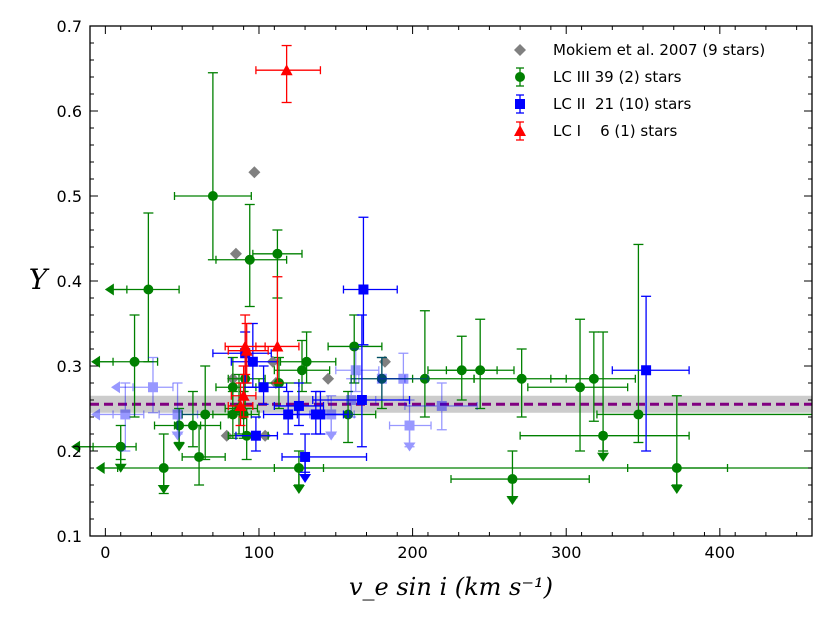  What do you see at coordinates (622, 104) in the screenshot?
I see `legend-label: LC II 21 (10) stars` at bounding box center [622, 104].